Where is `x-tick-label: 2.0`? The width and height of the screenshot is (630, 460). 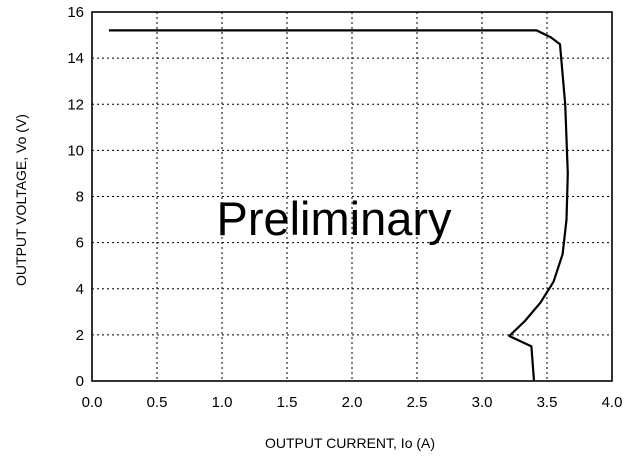
x-tick-label: 2.0 is located at coordinates (352, 402).